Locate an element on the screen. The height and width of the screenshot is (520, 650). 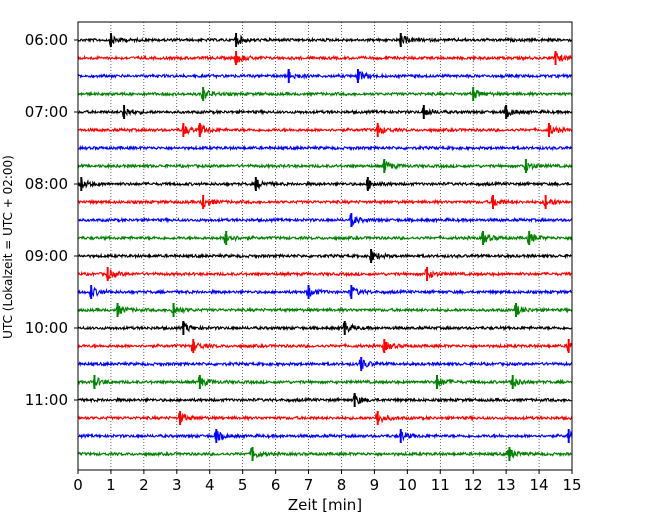
y-tick-label: 08:00 is located at coordinates (46, 184).